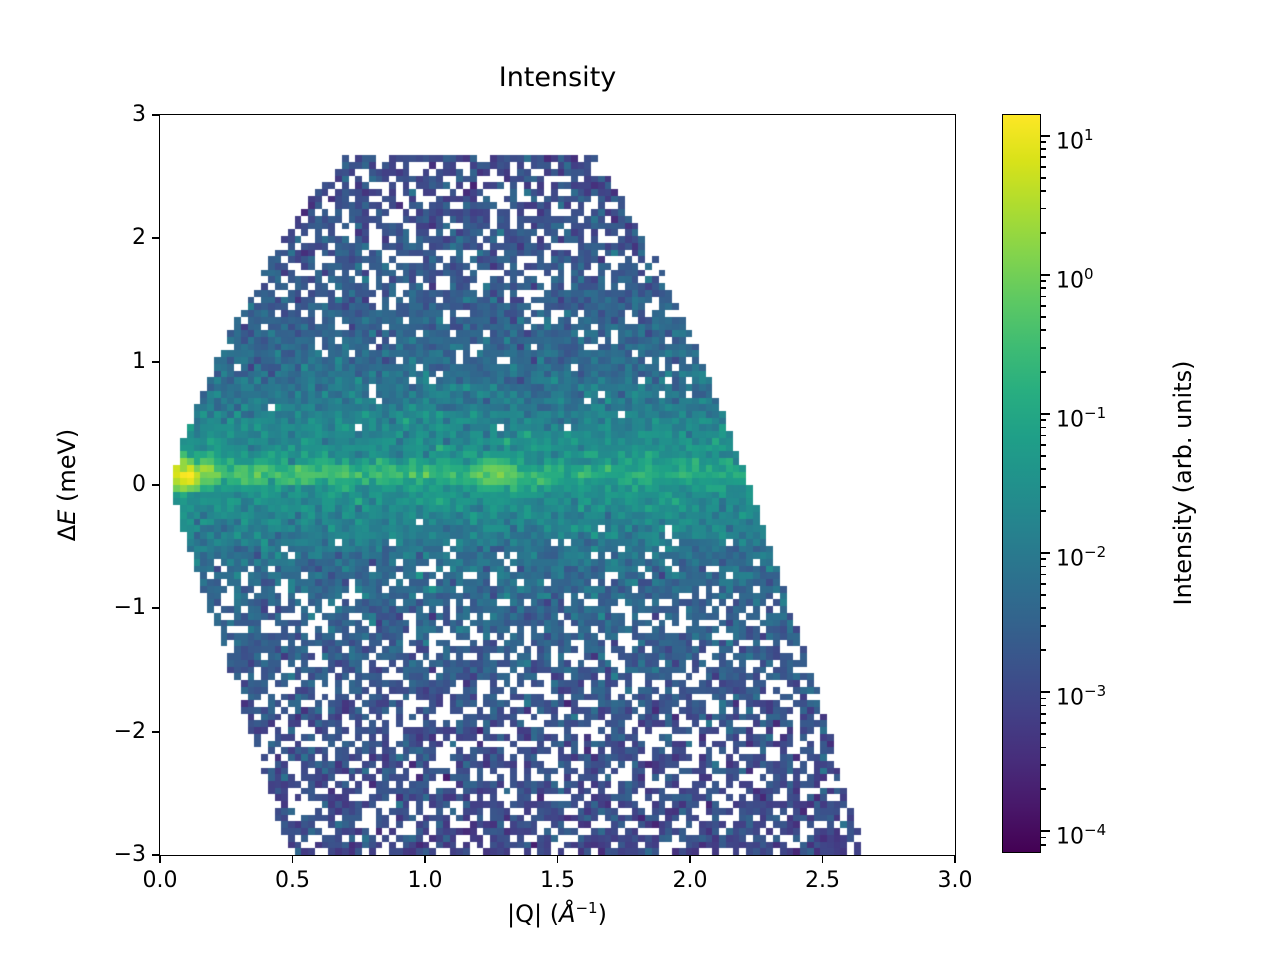 This screenshot has height=960, width=1280. I want to click on x-axis-label-exponent: −1, so click(586, 908).